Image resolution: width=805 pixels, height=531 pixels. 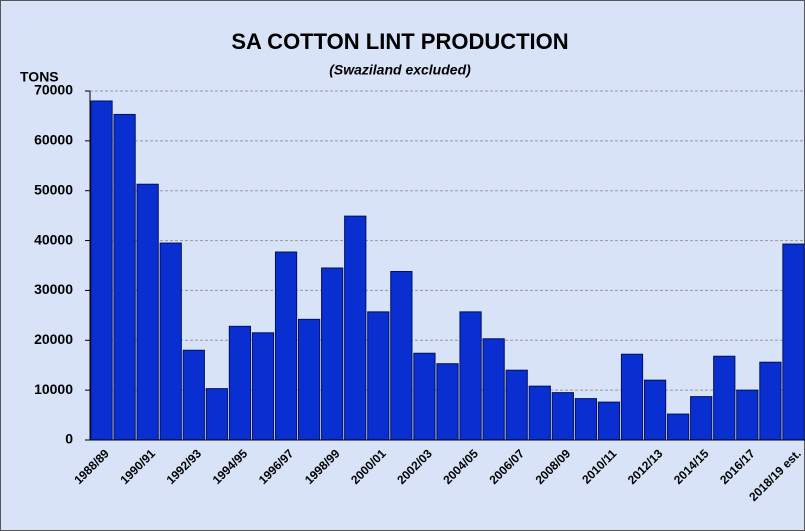 What do you see at coordinates (39, 77) in the screenshot?
I see `y-axis-label: TONS` at bounding box center [39, 77].